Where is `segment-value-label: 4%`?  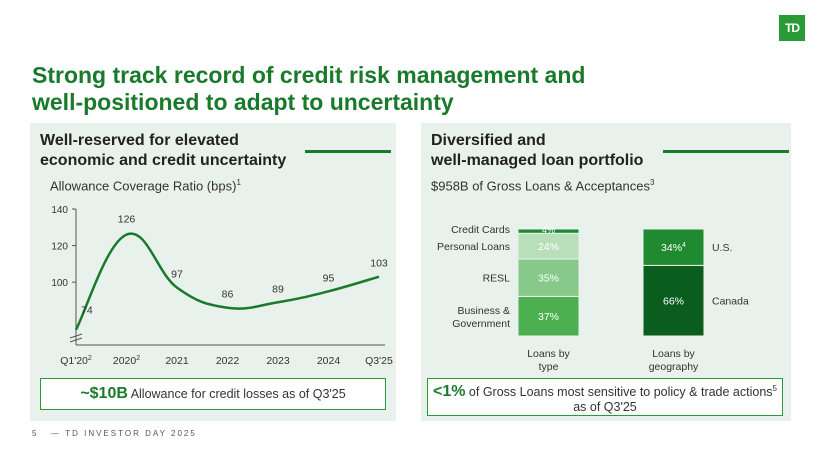
segment-value-label: 4% is located at coordinates (548, 230).